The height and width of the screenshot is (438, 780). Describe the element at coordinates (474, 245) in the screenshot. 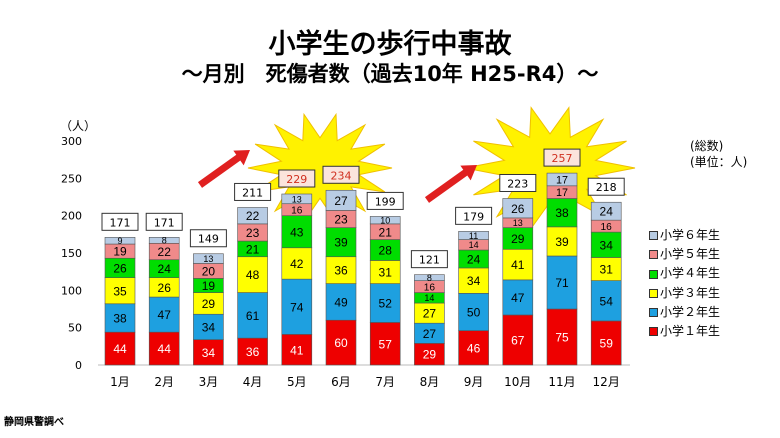

I see `data-label: 14` at that location.